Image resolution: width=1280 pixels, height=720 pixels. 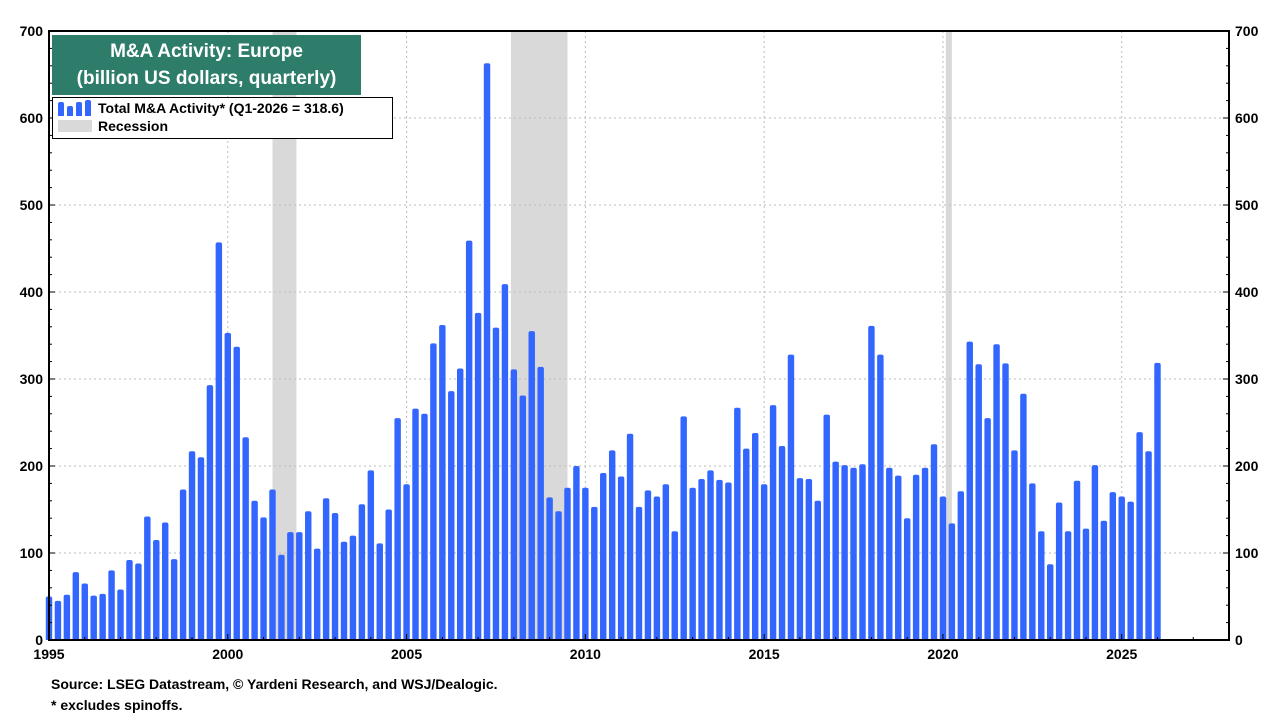 I want to click on chart-subtitle: (billion US dollars, quarterly), so click(x=206, y=78).